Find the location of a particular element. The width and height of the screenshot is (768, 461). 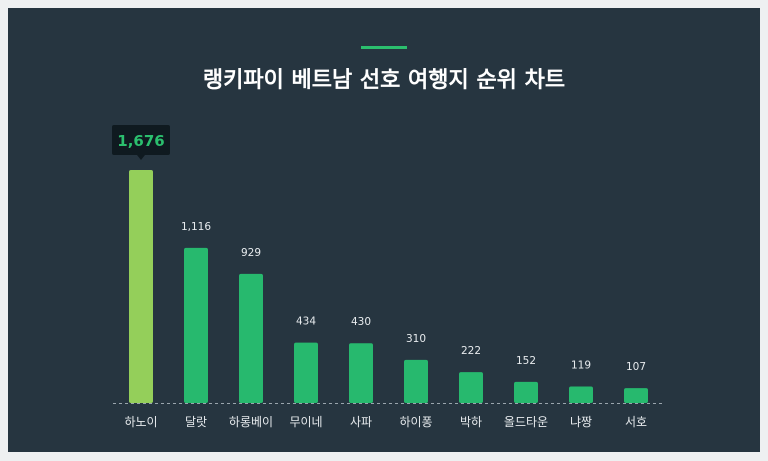

tooltip-value: 1,676 is located at coordinates (140, 141).